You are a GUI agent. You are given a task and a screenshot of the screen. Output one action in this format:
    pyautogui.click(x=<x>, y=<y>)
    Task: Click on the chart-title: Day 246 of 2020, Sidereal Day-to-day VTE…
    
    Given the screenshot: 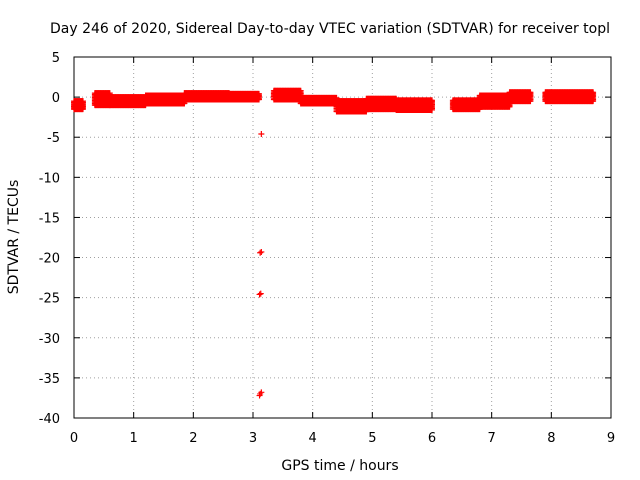 What is the action you would take?
    pyautogui.click(x=330, y=29)
    